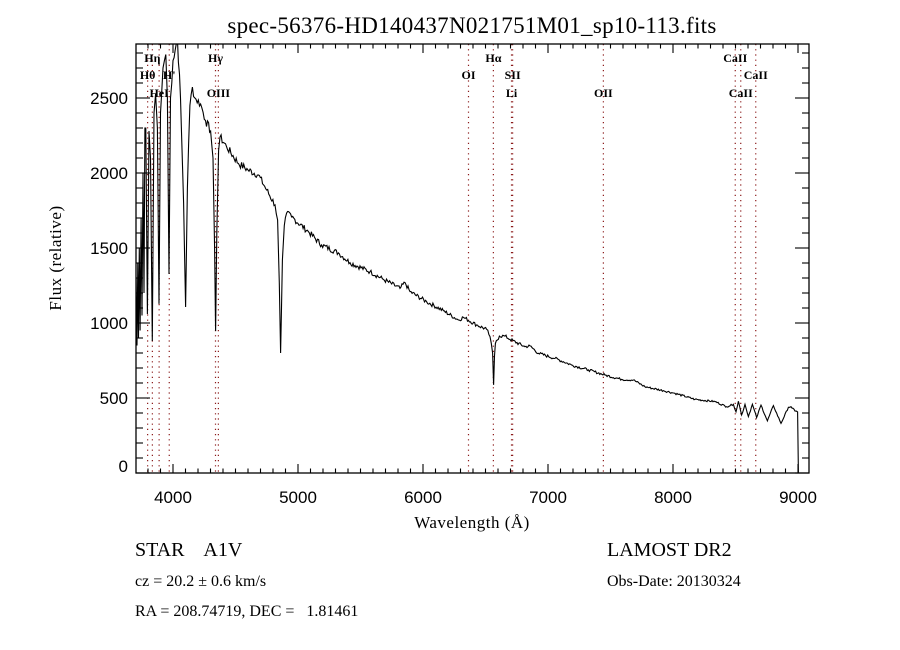 The height and width of the screenshot is (650, 900). I want to click on line-marker-label: Li, so click(512, 93).